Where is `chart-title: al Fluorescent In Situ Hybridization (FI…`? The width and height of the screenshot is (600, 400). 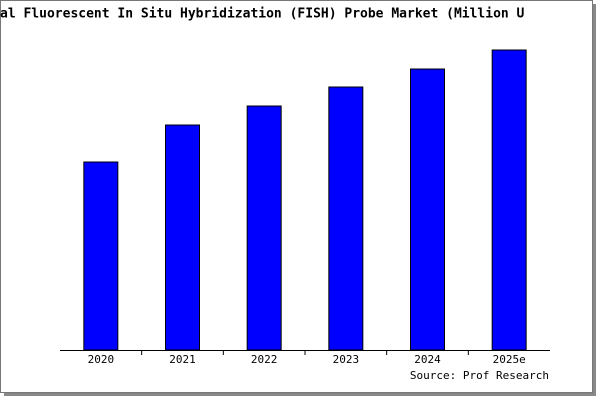
chart-title: al Fluorescent In Situ Hybridization (FI… is located at coordinates (262, 14).